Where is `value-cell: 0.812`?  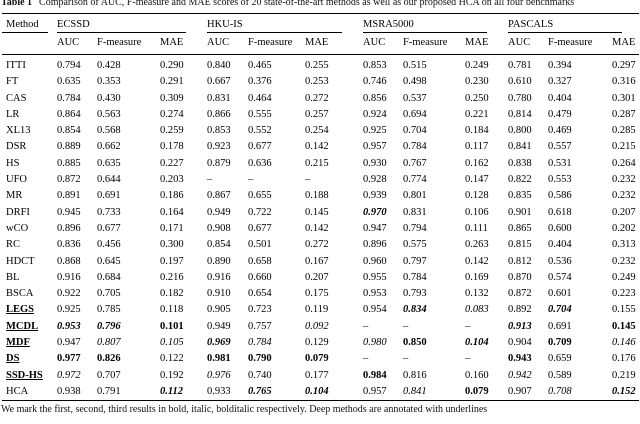
value-cell: 0.812 is located at coordinates (520, 261).